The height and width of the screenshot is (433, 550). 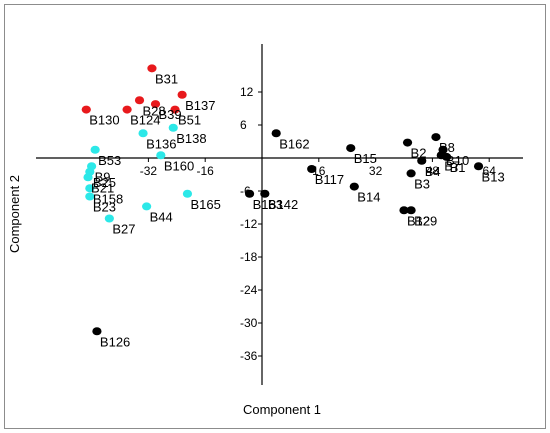 I want to click on point-label-b39: B39, so click(x=170, y=114).